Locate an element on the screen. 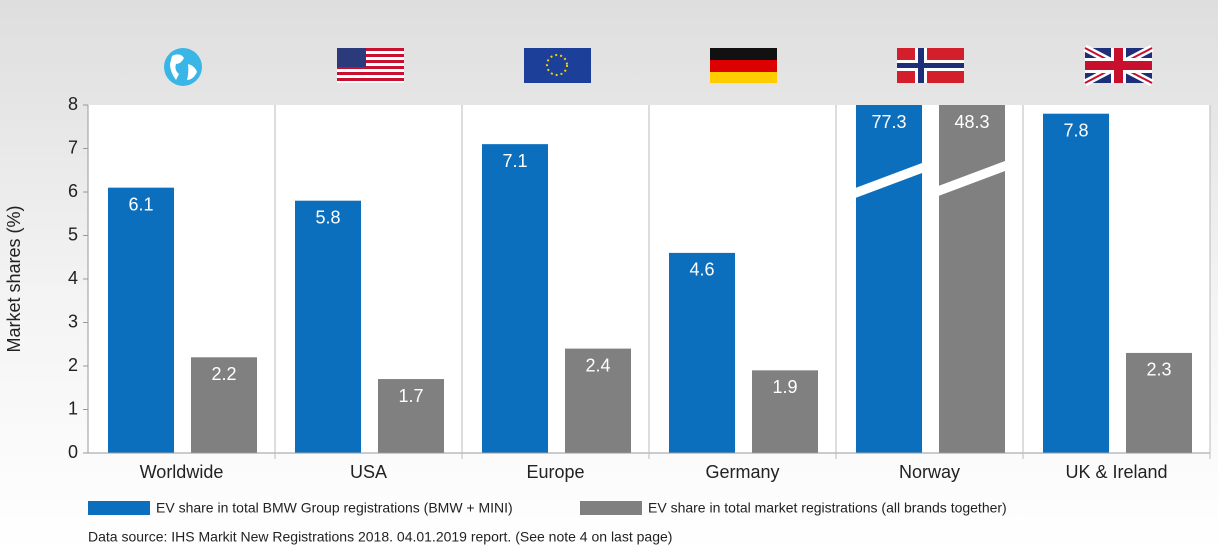  data-label: 7.1 is located at coordinates (514, 161).